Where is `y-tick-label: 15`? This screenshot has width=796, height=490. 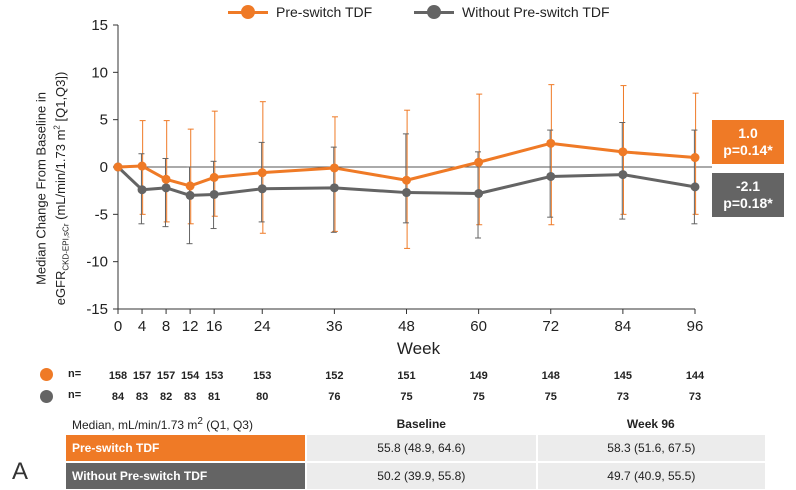 y-tick-label: 15 is located at coordinates (99, 25).